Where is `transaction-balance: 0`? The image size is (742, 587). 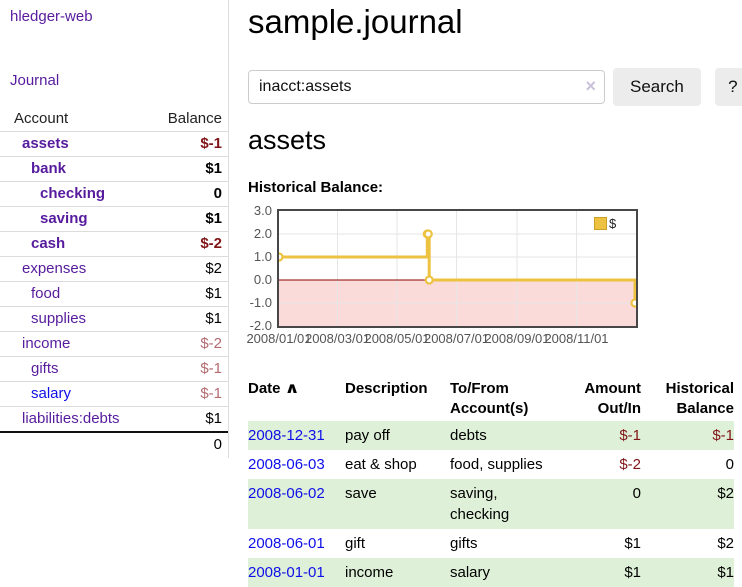
transaction-balance: 0 is located at coordinates (729, 464).